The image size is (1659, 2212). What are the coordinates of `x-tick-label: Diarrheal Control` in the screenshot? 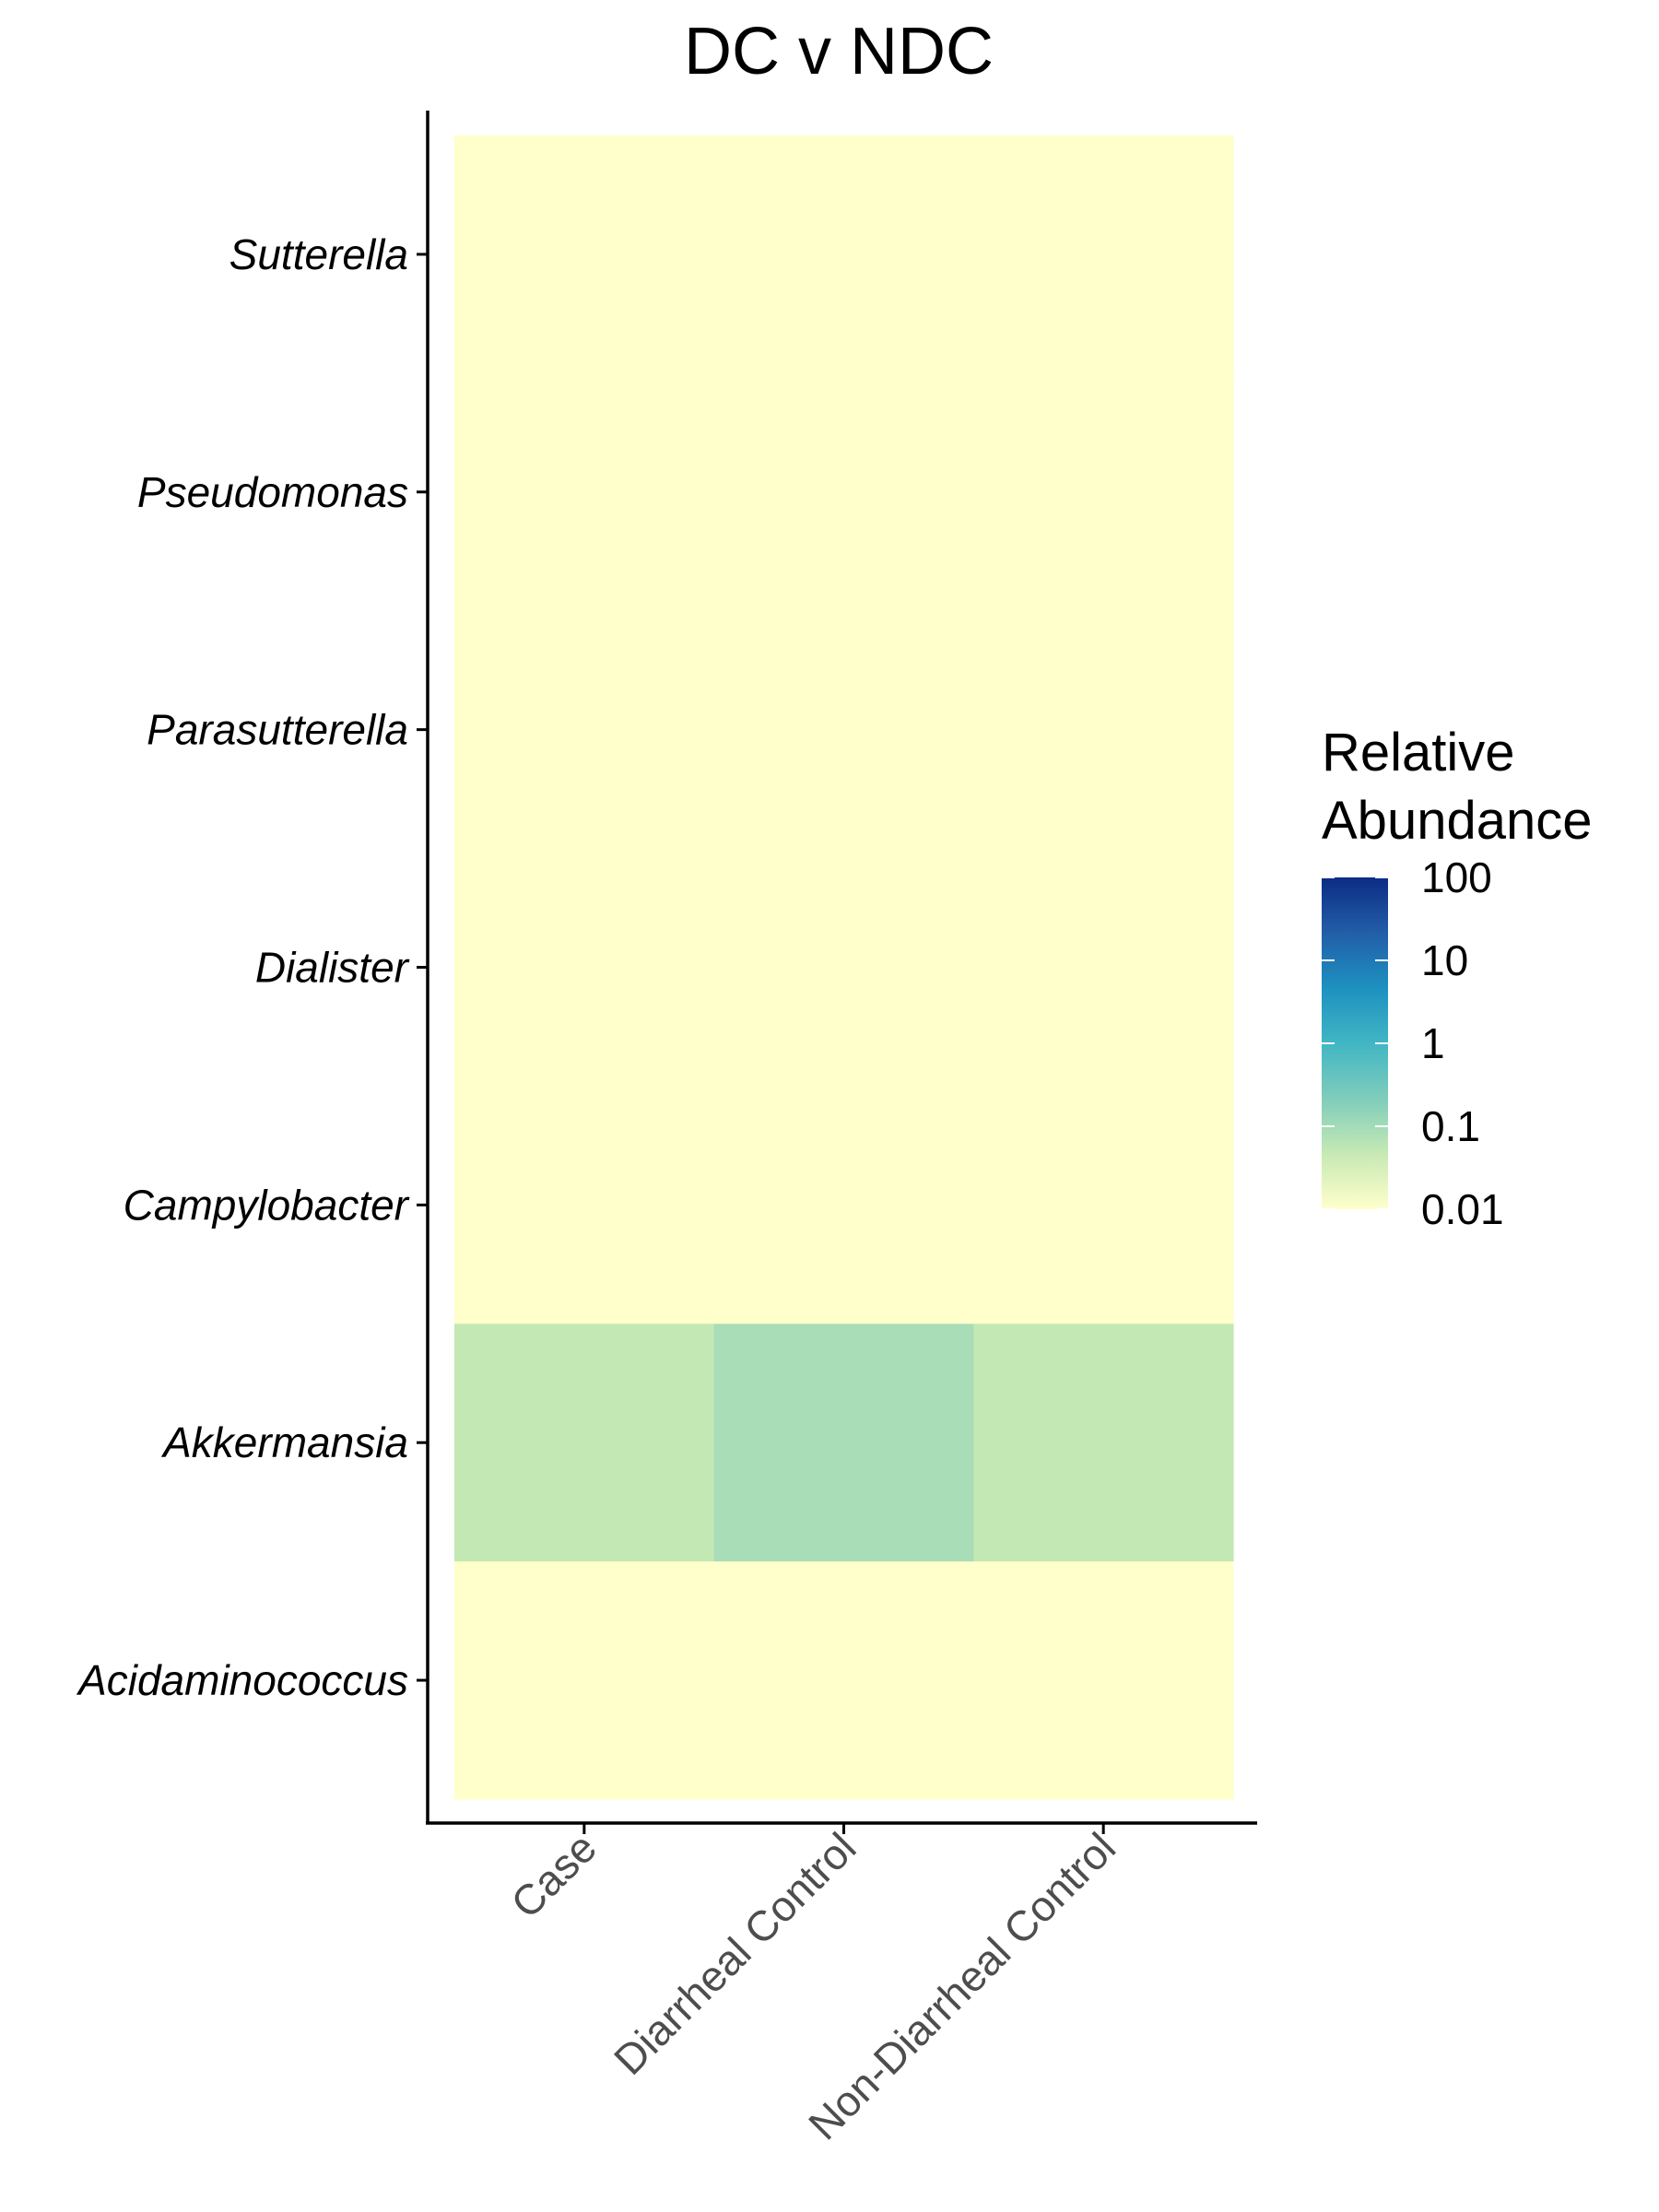 It's located at (735, 1953).